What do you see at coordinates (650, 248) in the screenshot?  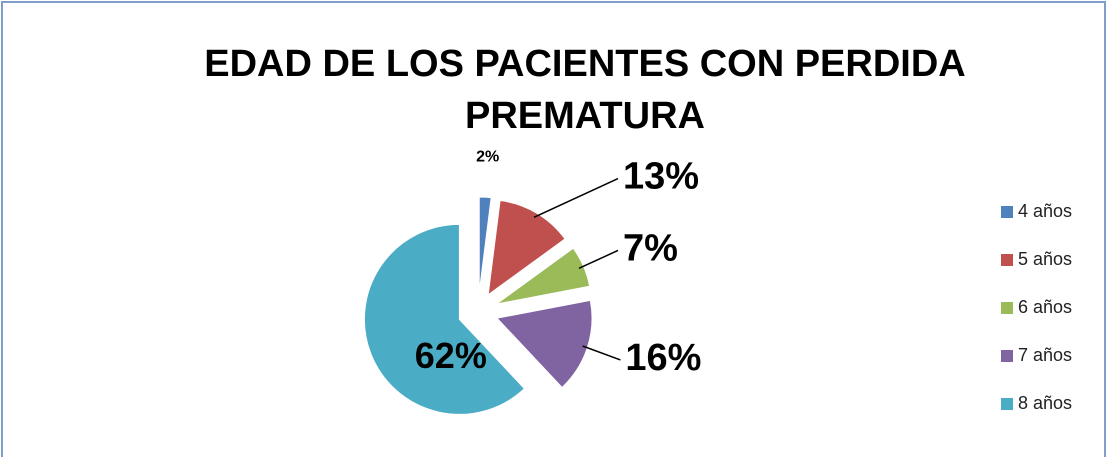 I see `data-label: 7%` at bounding box center [650, 248].